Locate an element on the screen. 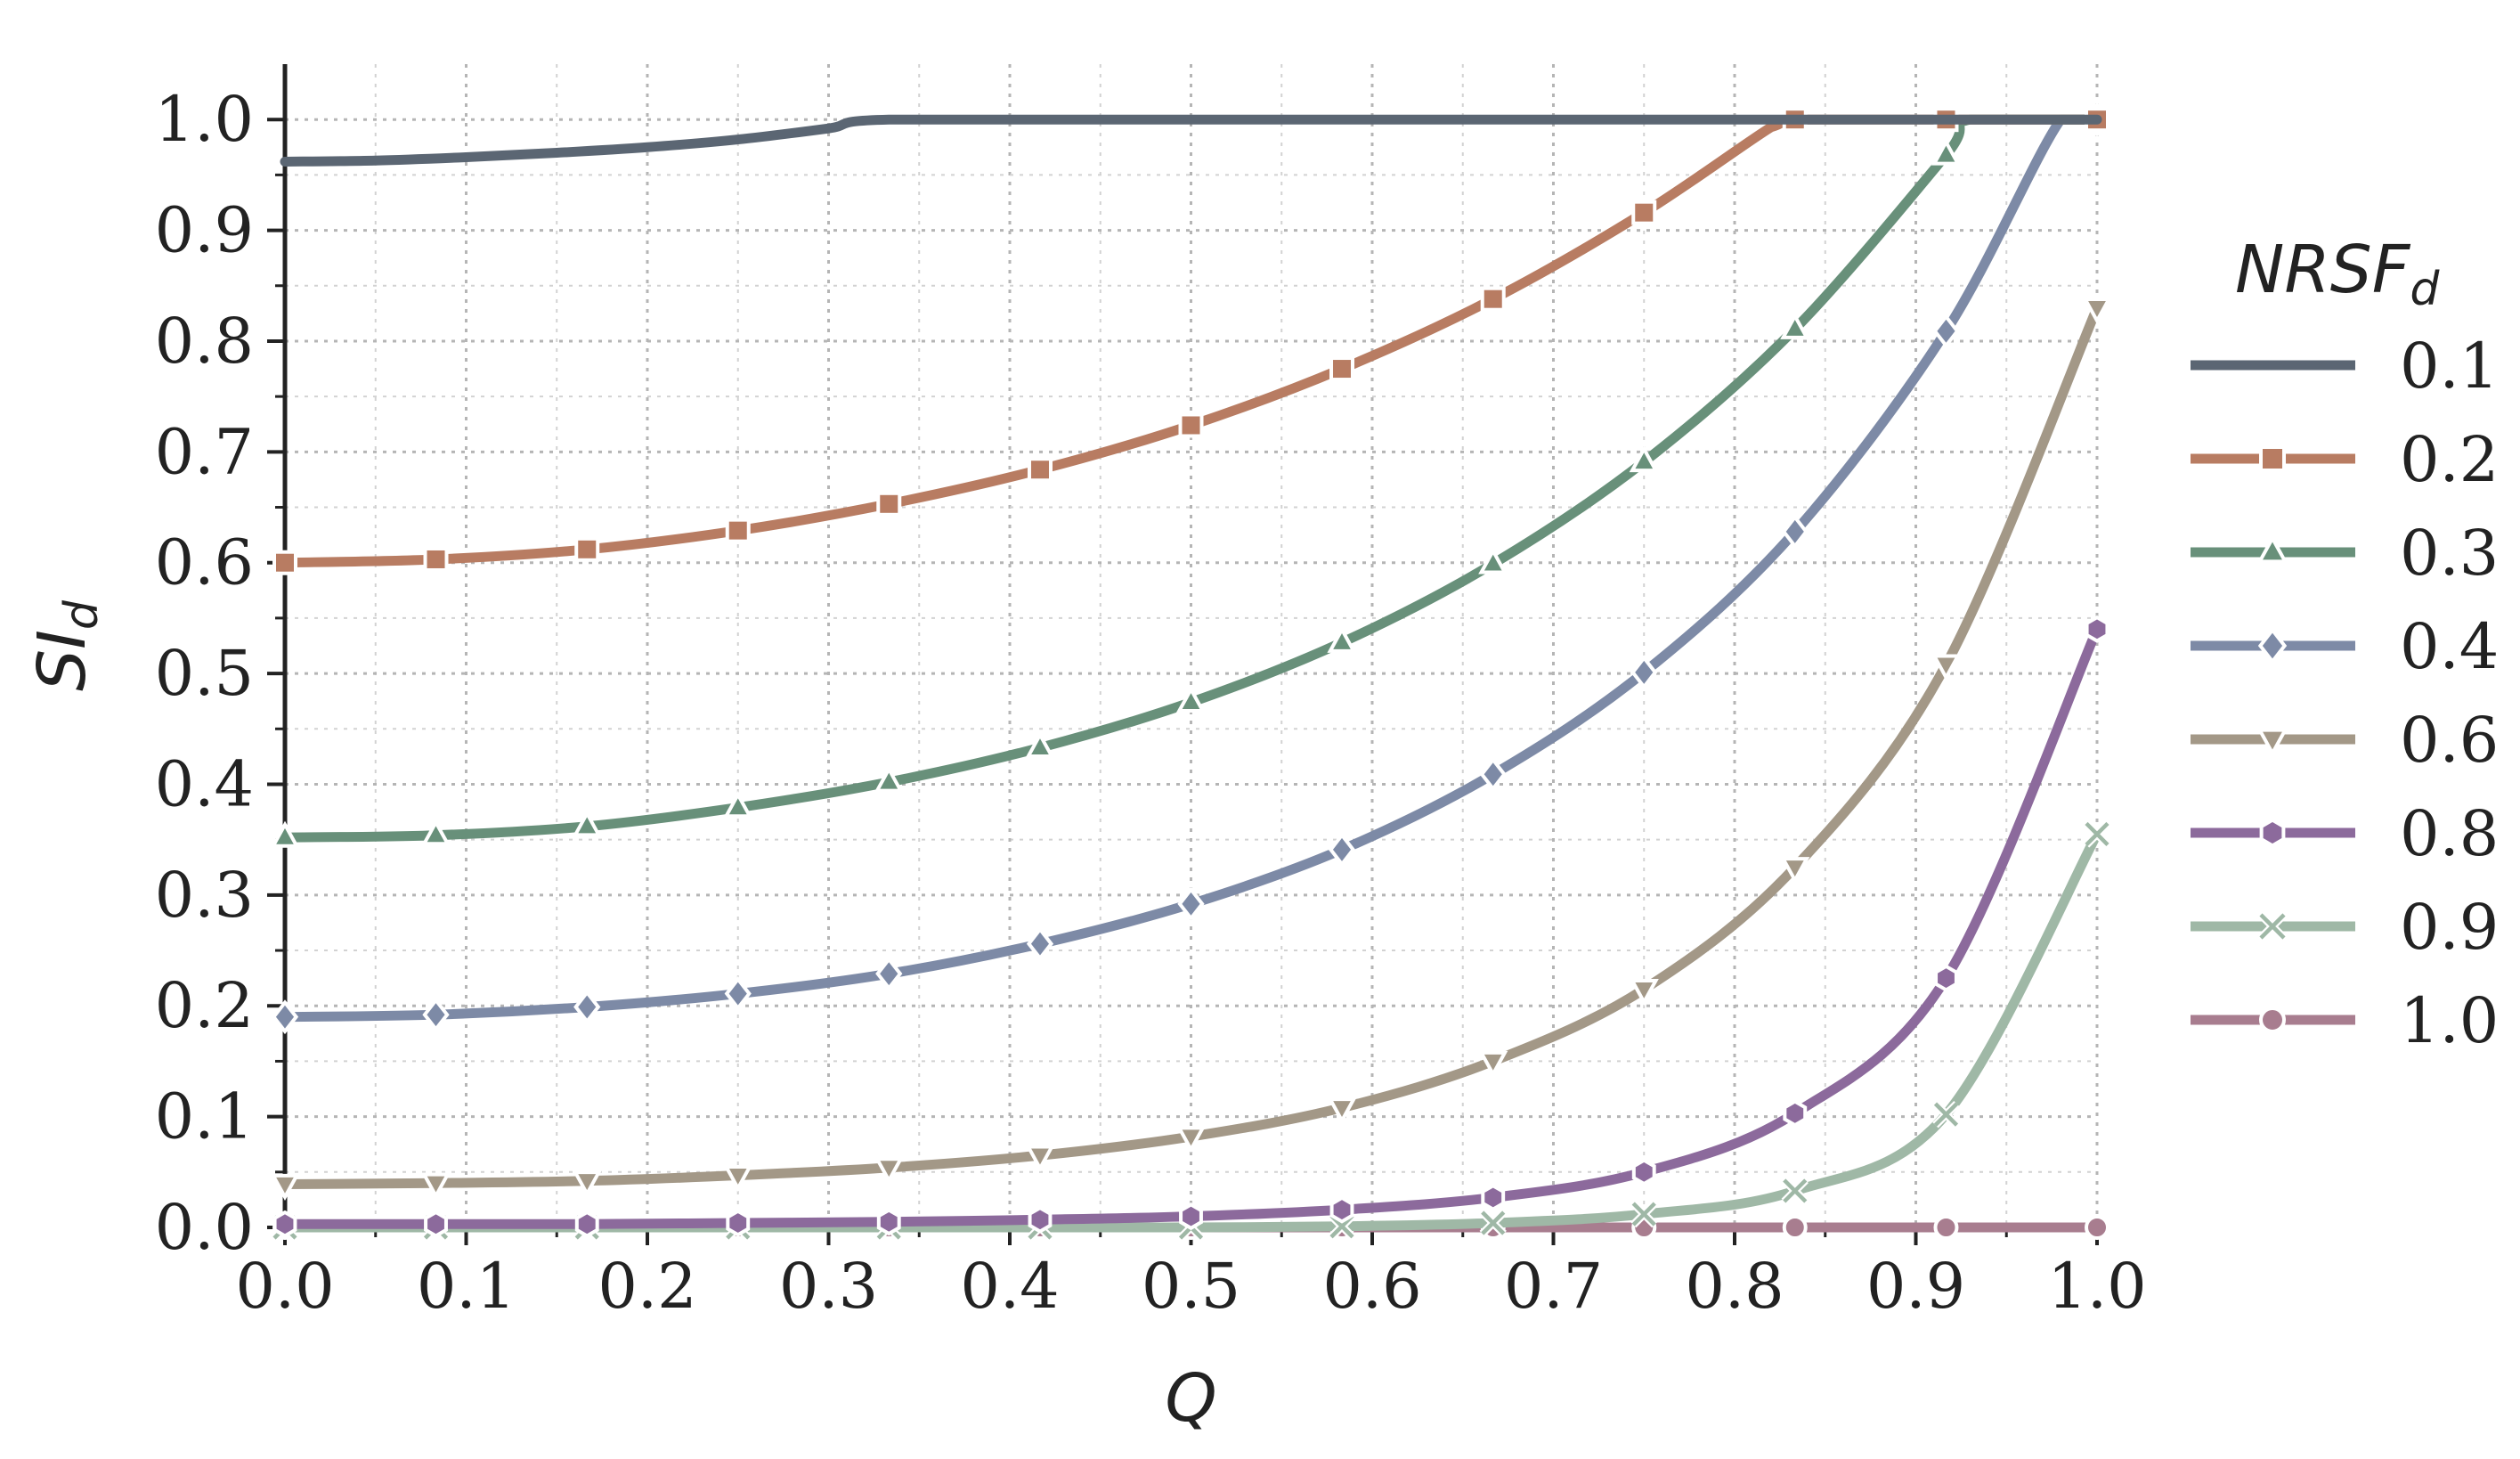 The height and width of the screenshot is (1459, 2520). x-tick-label: 0.9 is located at coordinates (1915, 1287).